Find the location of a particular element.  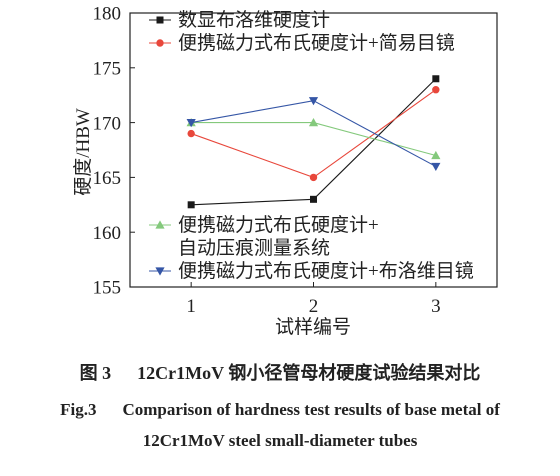

x-tick-label: 1 is located at coordinates (191, 306).